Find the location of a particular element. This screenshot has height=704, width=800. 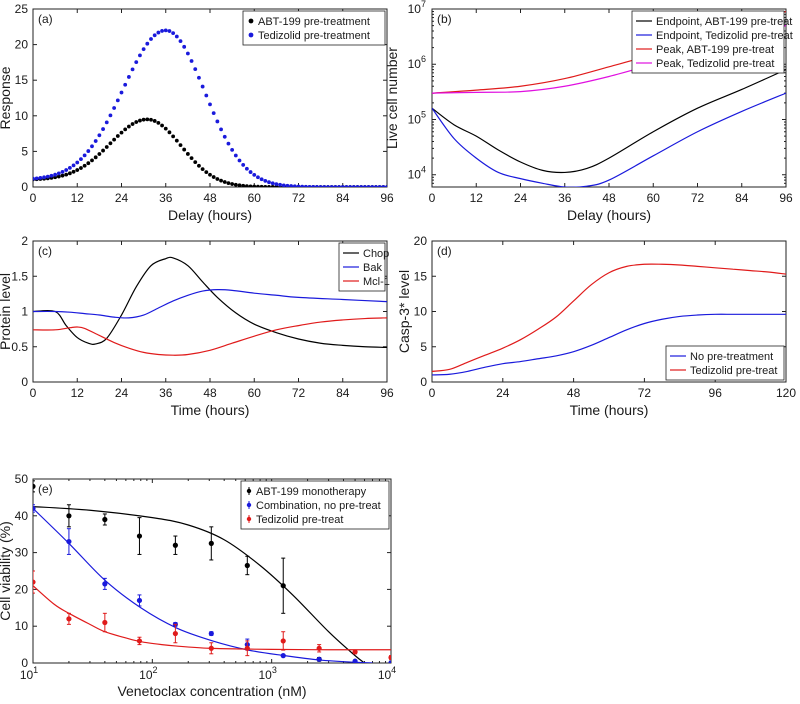

legend-label: ABT-199 monotherapy is located at coordinates (311, 492).